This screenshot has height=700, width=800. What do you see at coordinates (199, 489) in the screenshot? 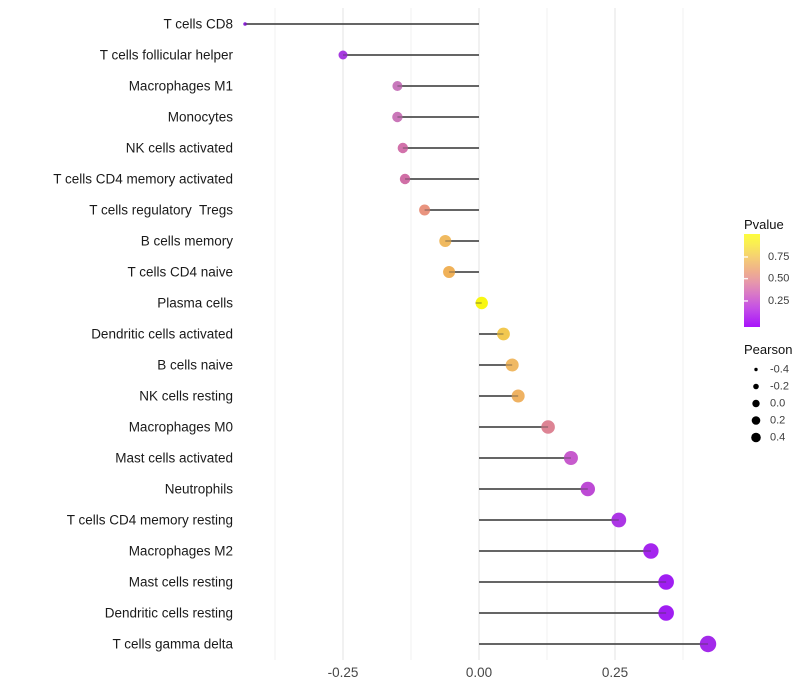
I see `category-label: Neutrophils` at bounding box center [199, 489].